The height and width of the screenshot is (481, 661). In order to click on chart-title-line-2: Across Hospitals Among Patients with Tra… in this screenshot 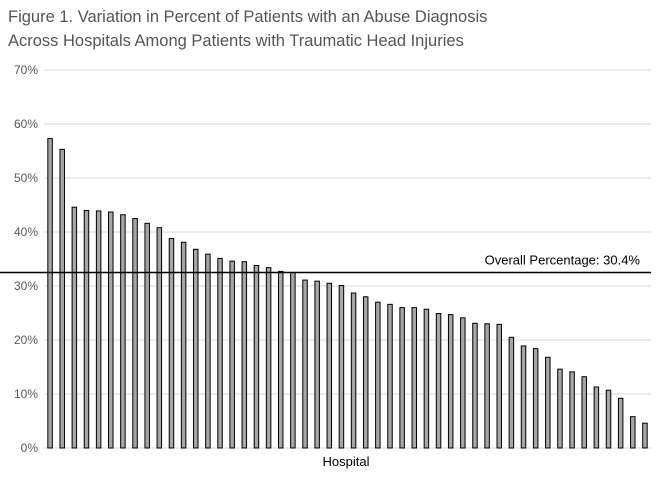, I will do `click(236, 41)`.